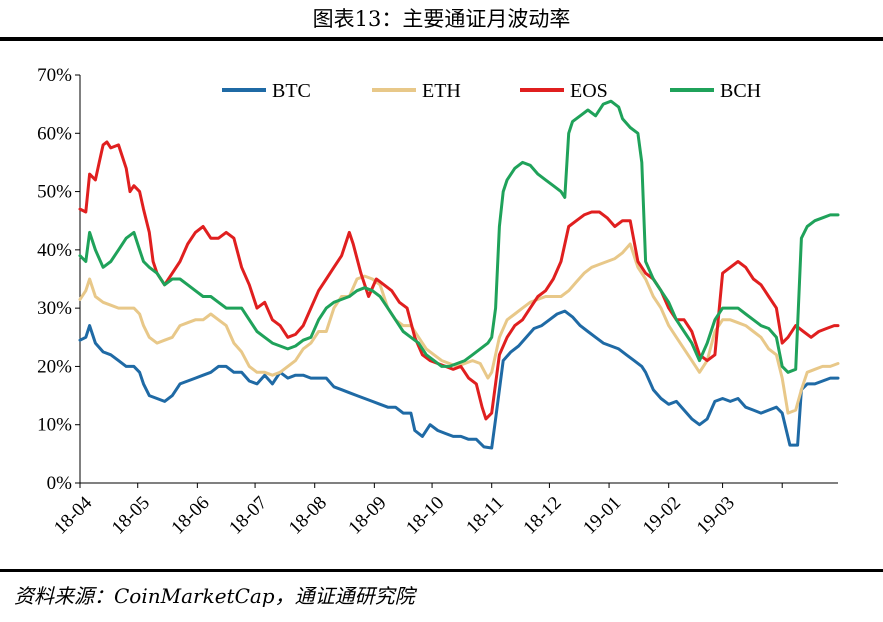  What do you see at coordinates (54, 192) in the screenshot?
I see `y-tick-label: 50%` at bounding box center [54, 192].